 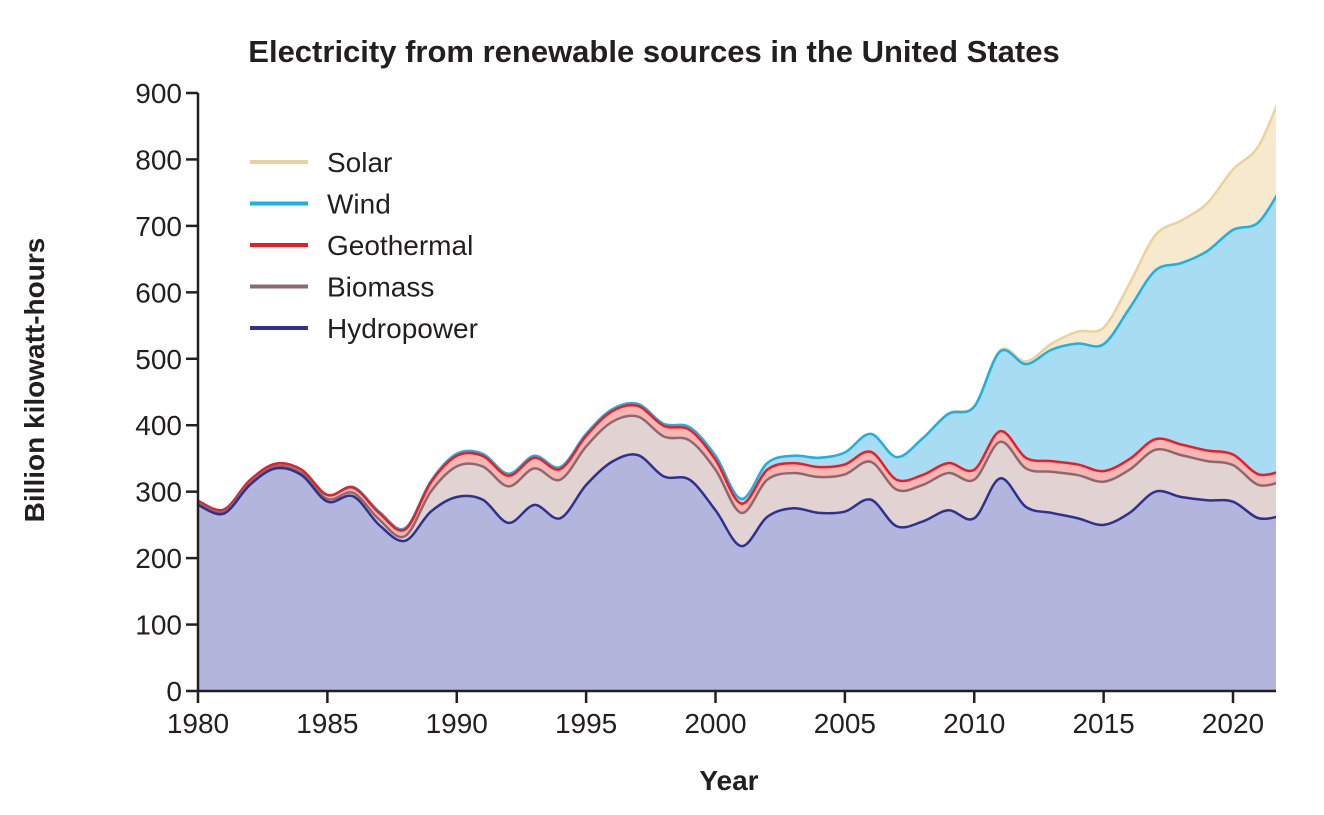 I want to click on hydropower-line, so click(x=737, y=500).